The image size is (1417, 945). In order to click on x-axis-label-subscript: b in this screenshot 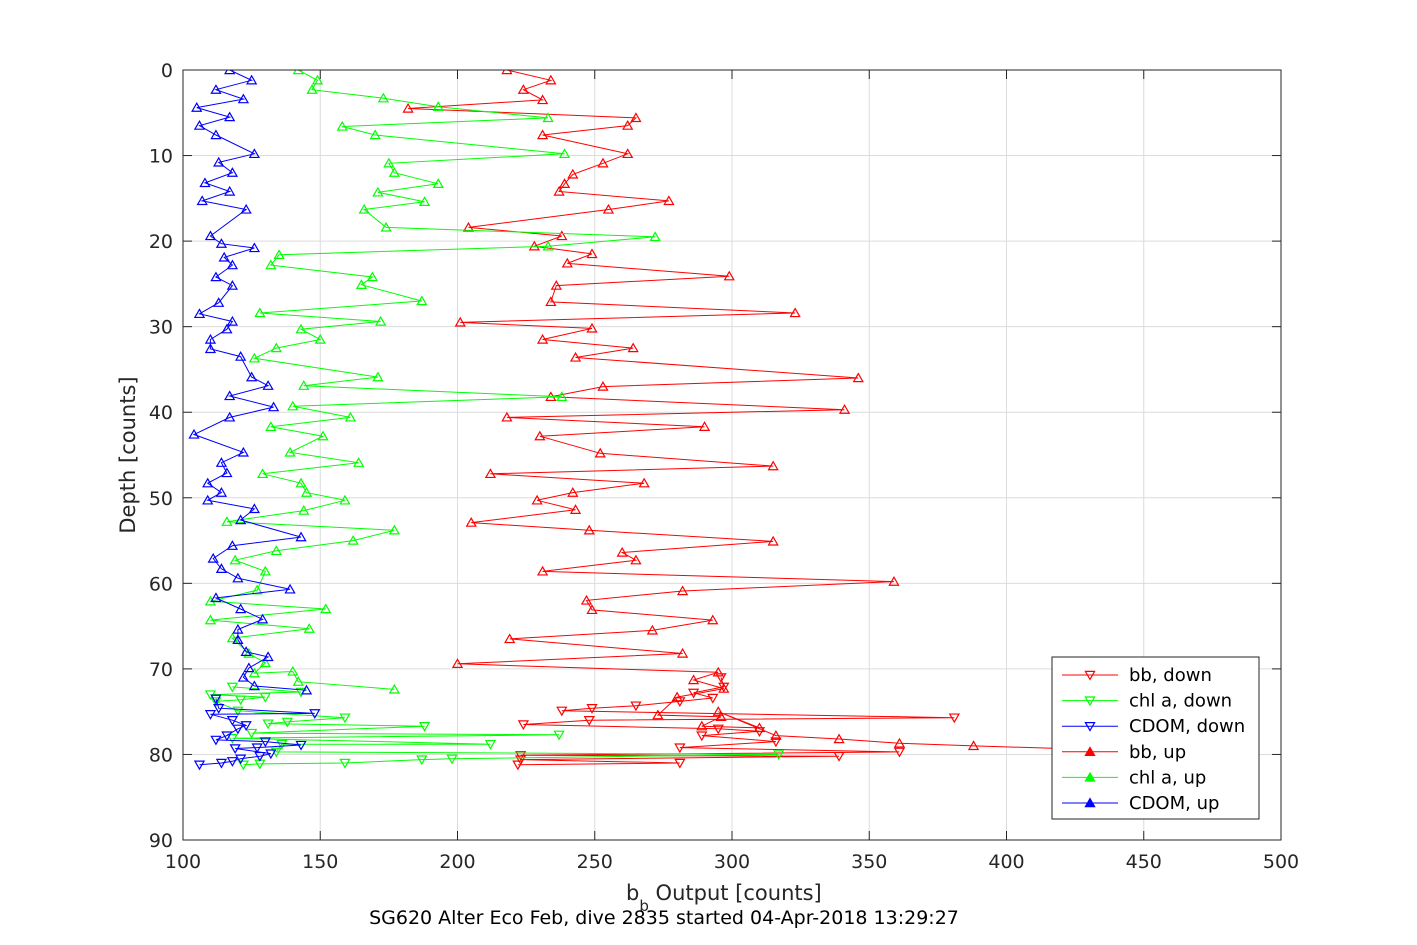, I will do `click(644, 906)`.